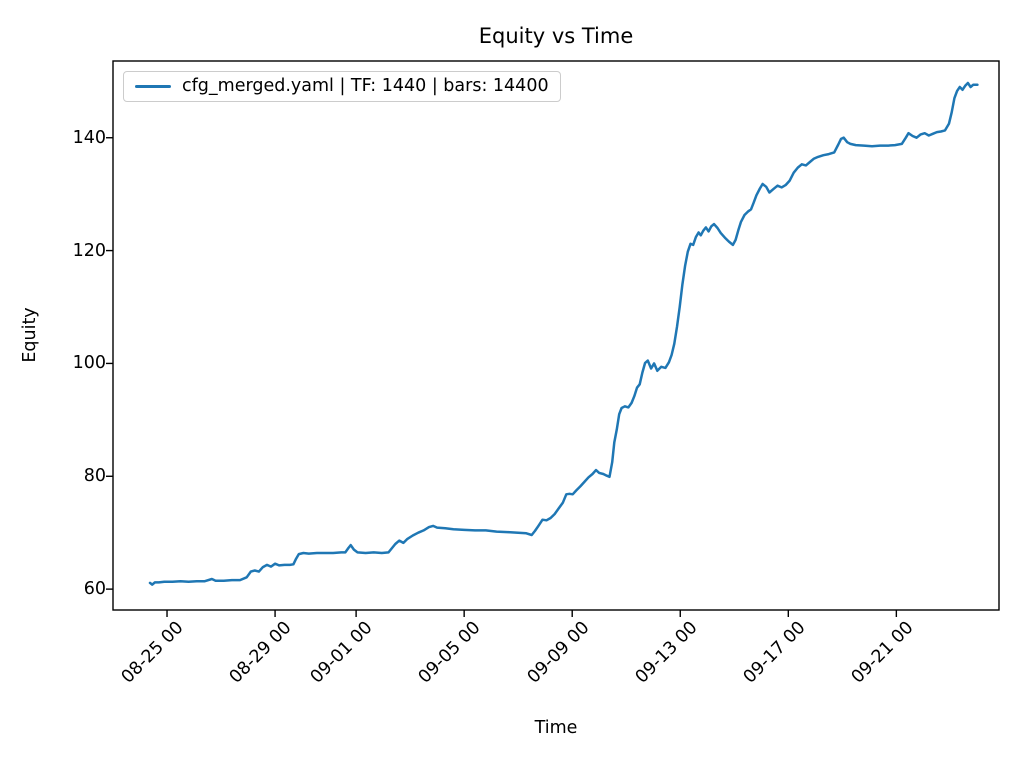 Image resolution: width=1024 pixels, height=768 pixels. Describe the element at coordinates (153, 86) in the screenshot. I see `legend-line-sample` at that location.